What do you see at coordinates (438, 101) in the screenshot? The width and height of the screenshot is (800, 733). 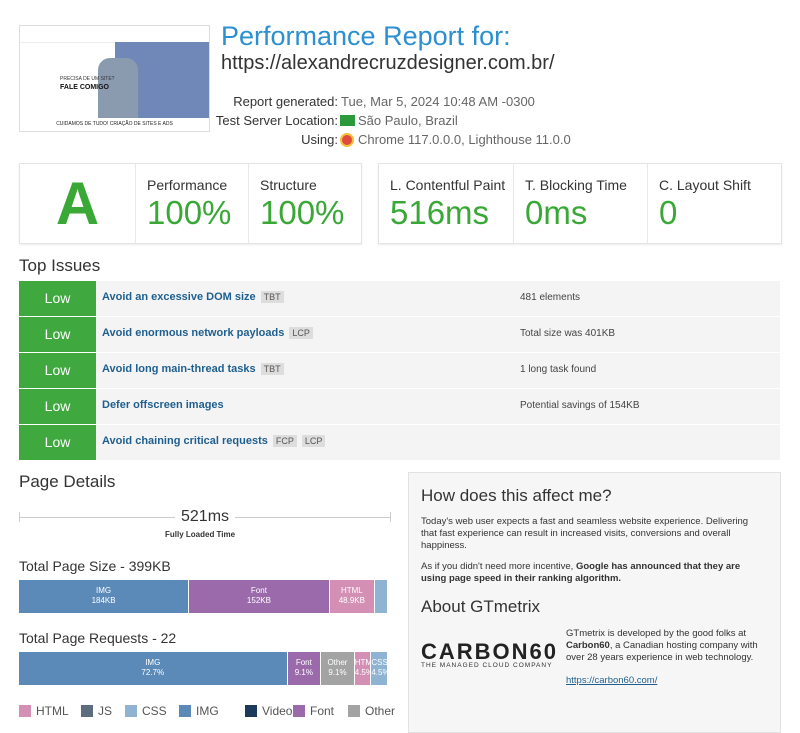 I see `detail-value: Tue, Mar 5, 2024 10:48 AM -0300` at bounding box center [438, 101].